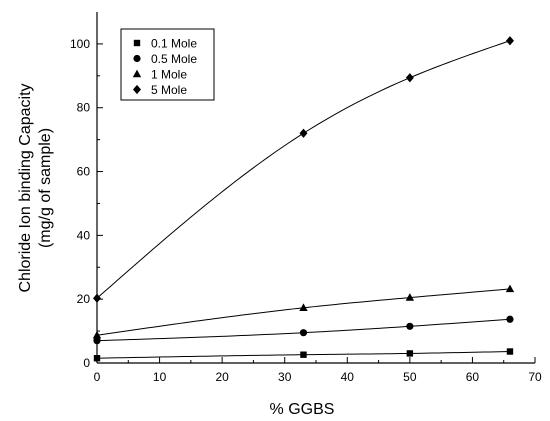 The width and height of the screenshot is (550, 421). Describe the element at coordinates (45, 188) in the screenshot. I see `y-axis-title-line: (mg/g of sample)` at that location.